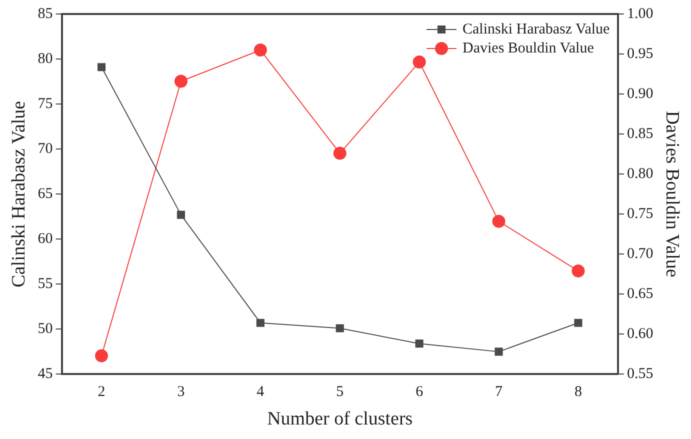  Describe the element at coordinates (536, 29) in the screenshot. I see `legend-label: Calinski Harabasz Value` at that location.